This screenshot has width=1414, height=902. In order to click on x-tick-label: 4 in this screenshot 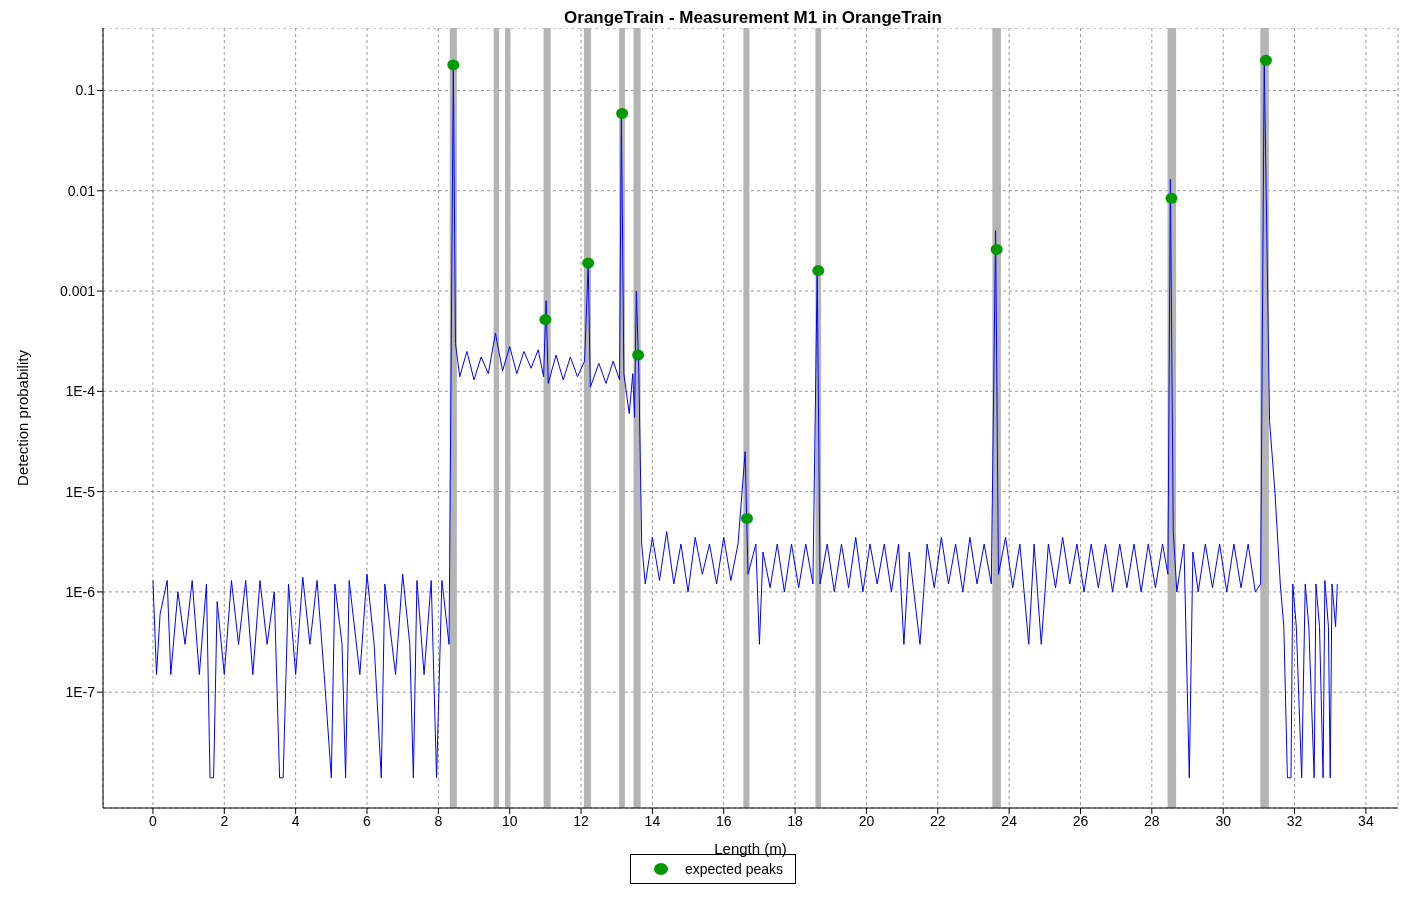, I will do `click(295, 820)`.